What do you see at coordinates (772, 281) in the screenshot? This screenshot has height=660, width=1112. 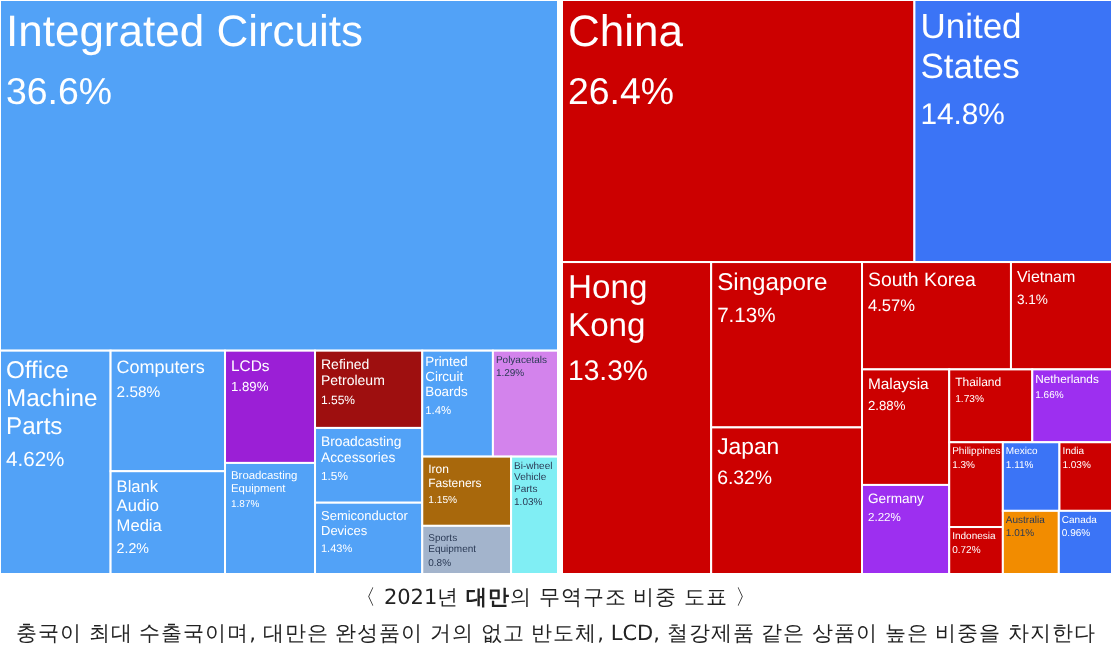 I see `category-label: Singapore` at bounding box center [772, 281].